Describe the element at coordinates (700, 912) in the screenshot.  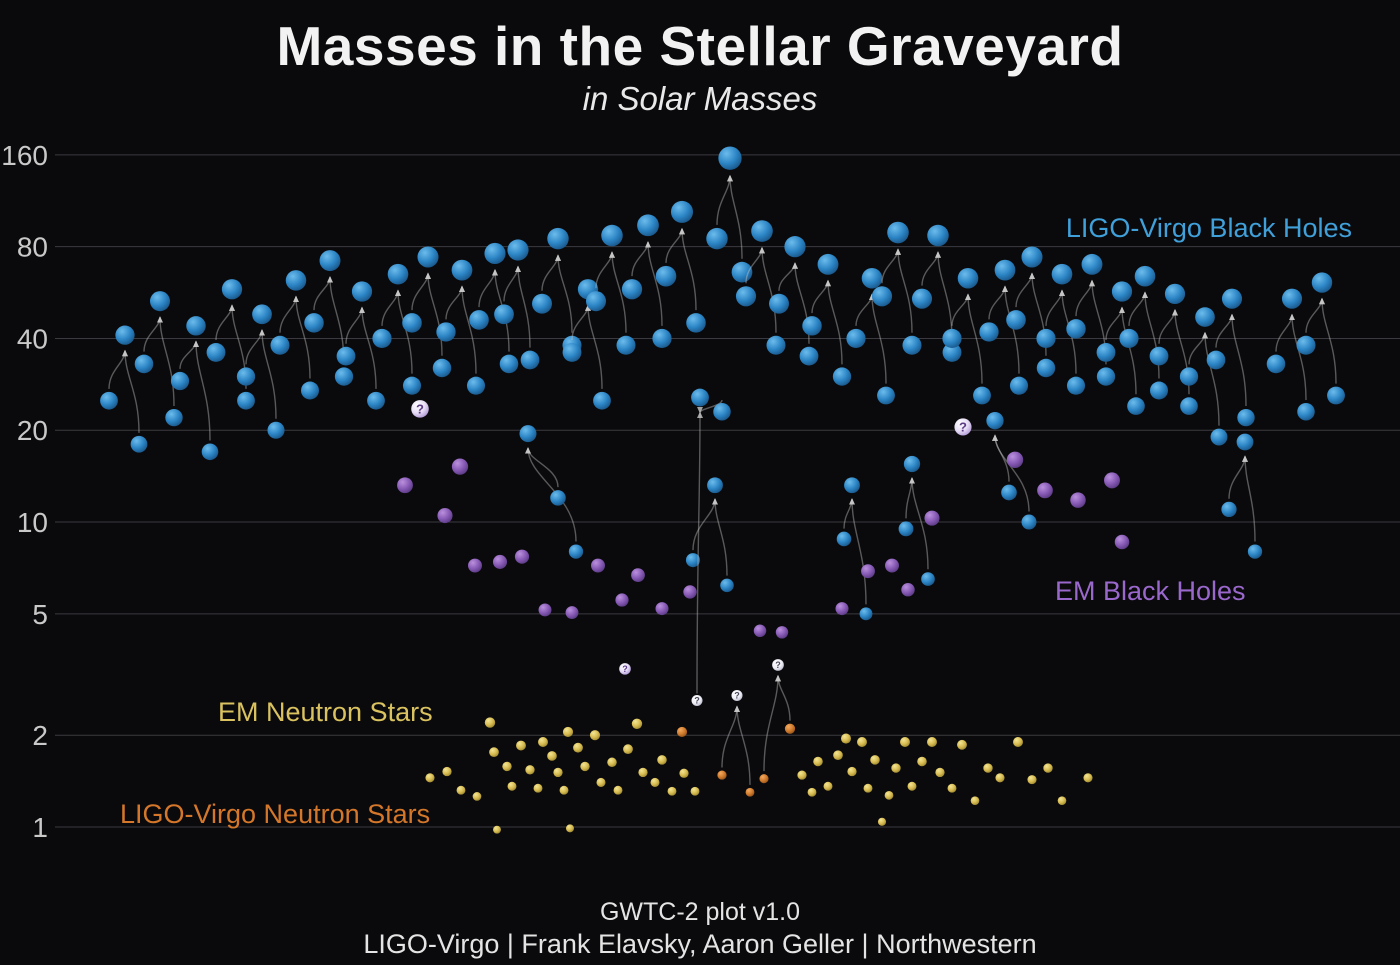
I see `footer-version: GWTC-2 plot v1.0` at that location.